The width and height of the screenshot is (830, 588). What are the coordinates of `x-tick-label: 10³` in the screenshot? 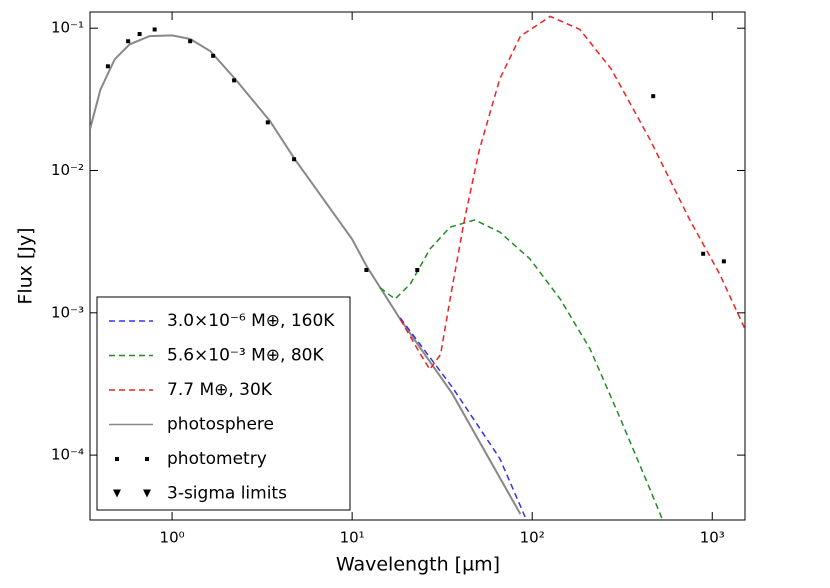 It's located at (712, 538).